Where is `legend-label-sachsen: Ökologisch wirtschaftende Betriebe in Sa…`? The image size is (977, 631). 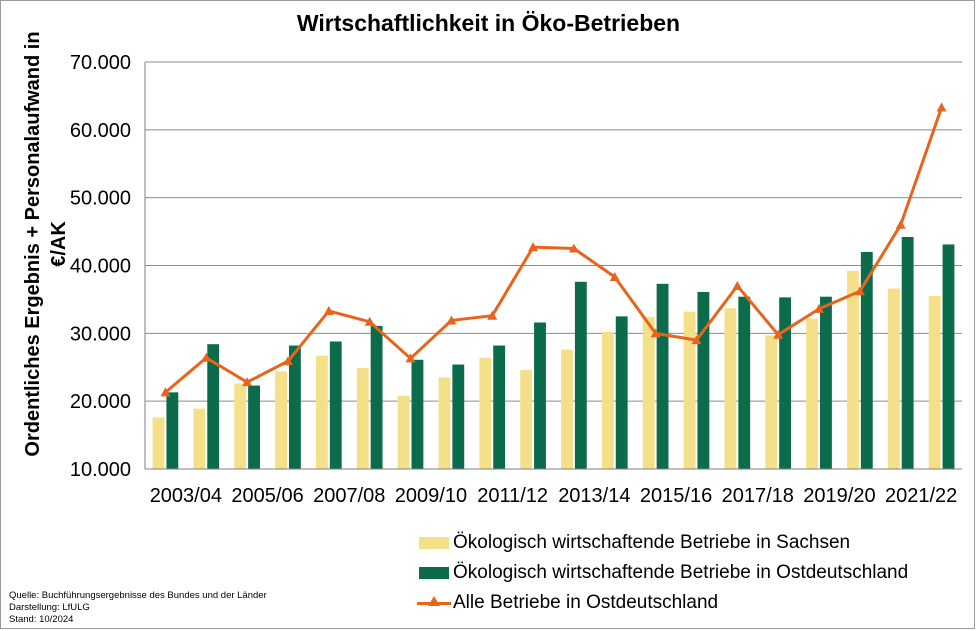
legend-label-sachsen: Ökologisch wirtschaftende Betriebe in Sa… is located at coordinates (652, 542).